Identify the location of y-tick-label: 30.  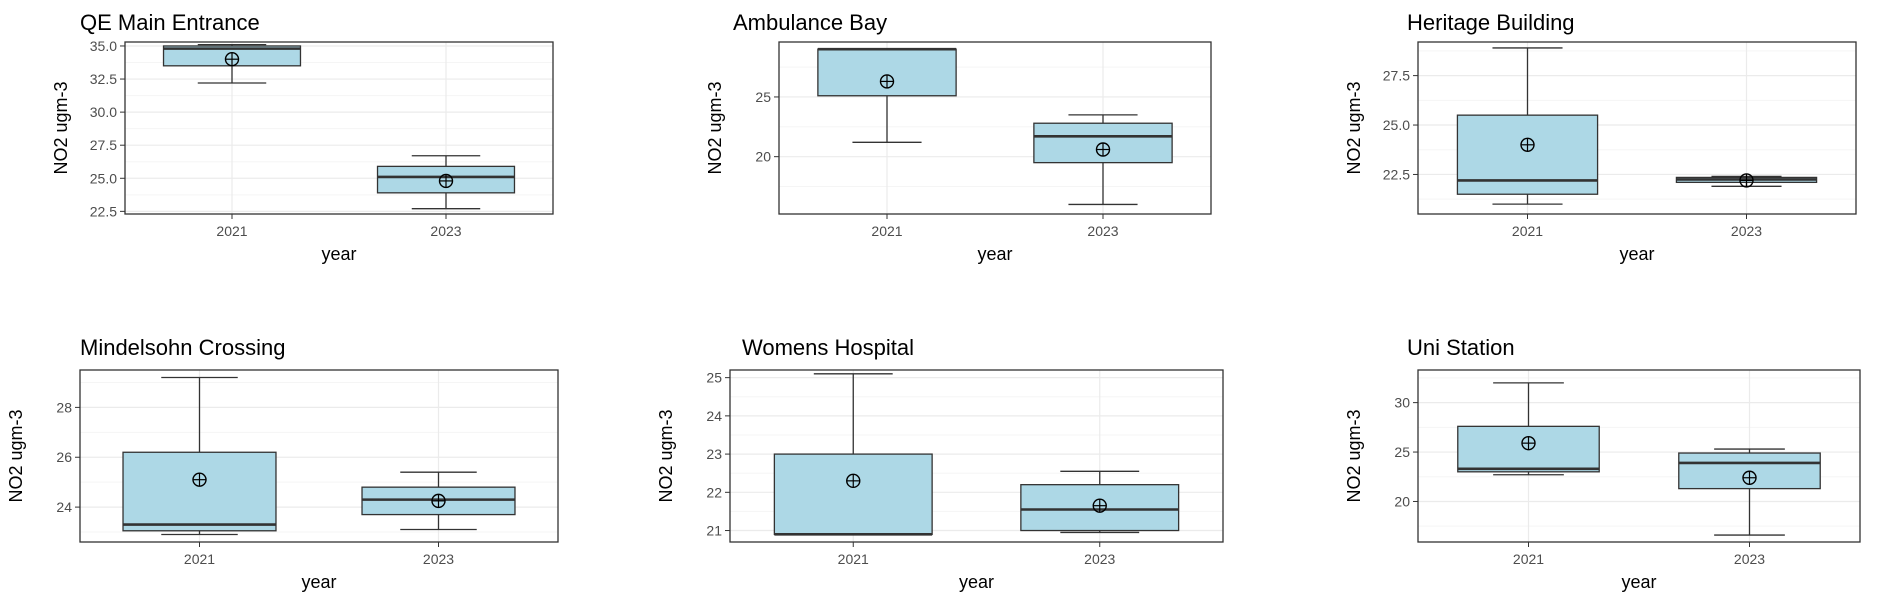
(1402, 403).